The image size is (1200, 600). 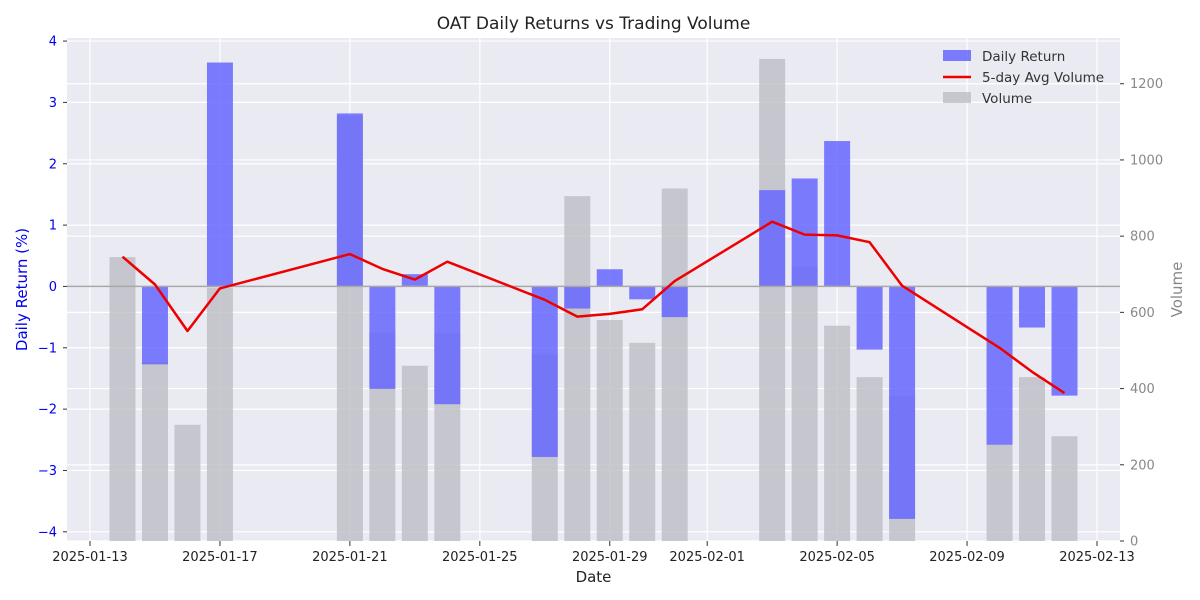 I want to click on y2-tick-label: 800, so click(x=1142, y=237).